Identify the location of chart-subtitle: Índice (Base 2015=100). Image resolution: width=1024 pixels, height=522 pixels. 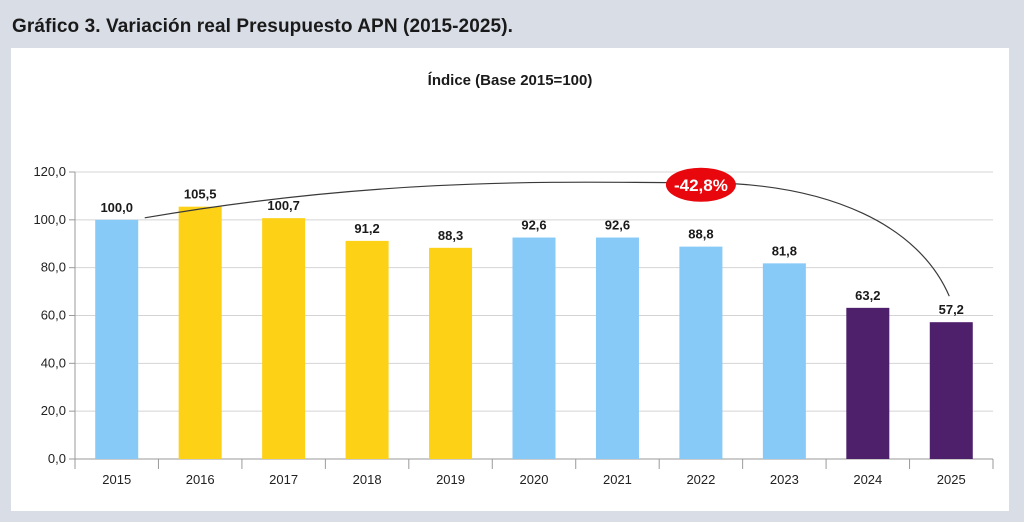
(510, 80).